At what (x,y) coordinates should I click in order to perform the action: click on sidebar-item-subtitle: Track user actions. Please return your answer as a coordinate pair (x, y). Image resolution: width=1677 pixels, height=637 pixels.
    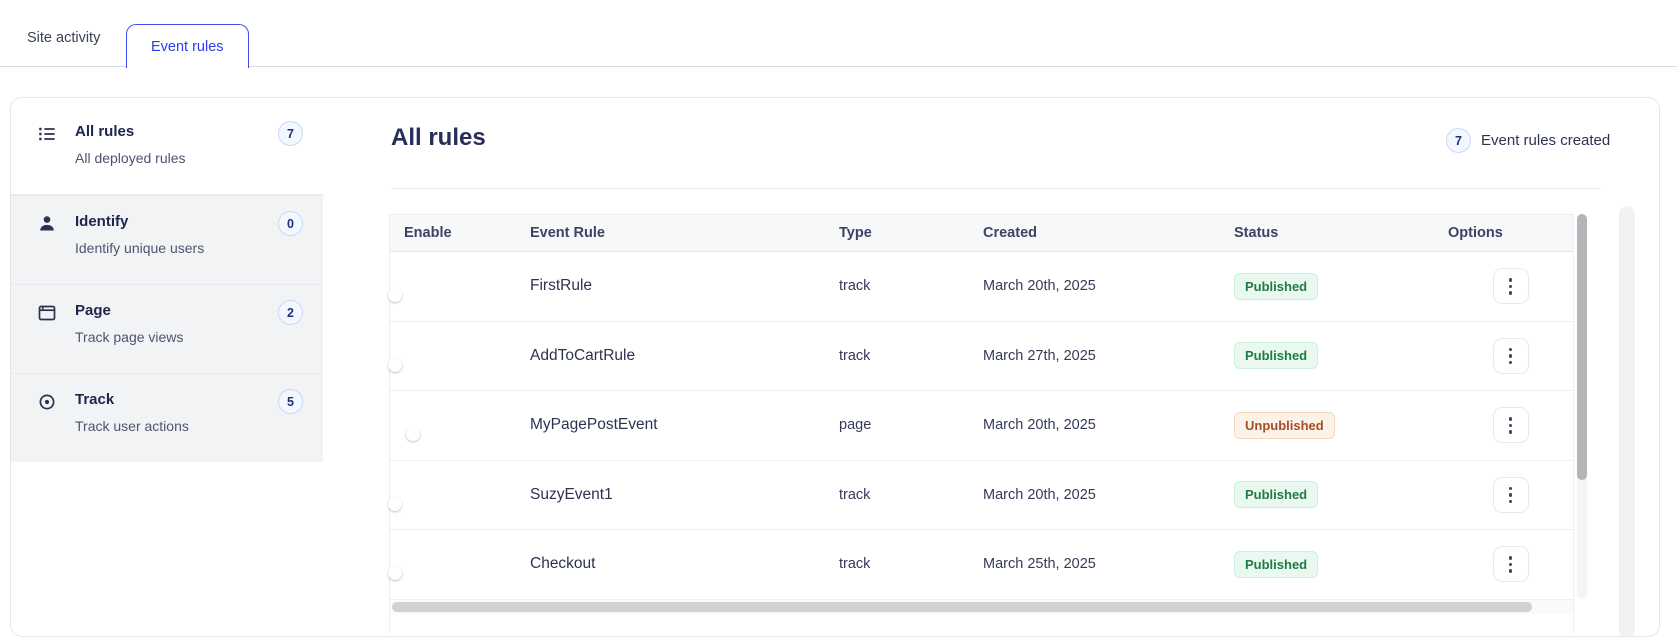
    Looking at the image, I should click on (132, 426).